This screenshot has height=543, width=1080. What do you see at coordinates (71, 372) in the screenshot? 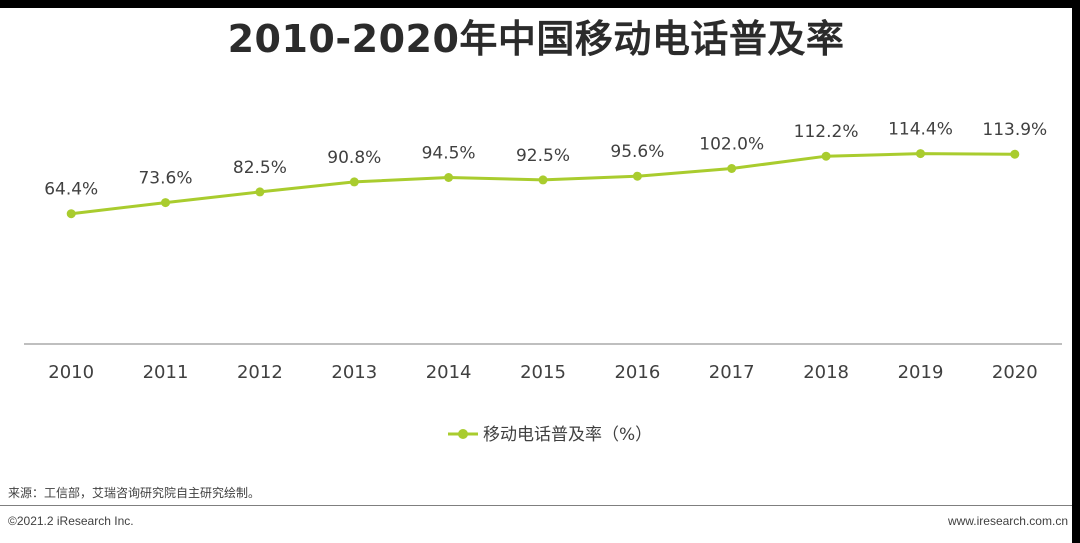
I see `x-tick-label: 2010` at bounding box center [71, 372].